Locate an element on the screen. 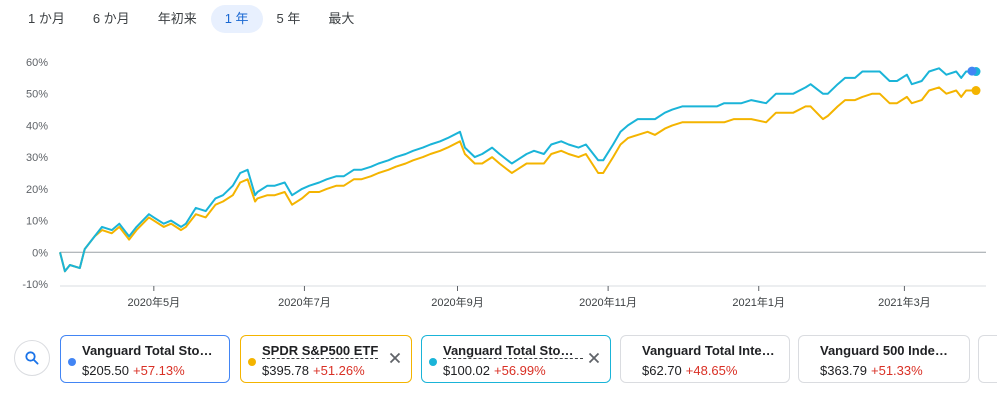 The width and height of the screenshot is (997, 408). card-price-row: $395.78 +51.26% is located at coordinates (313, 370).